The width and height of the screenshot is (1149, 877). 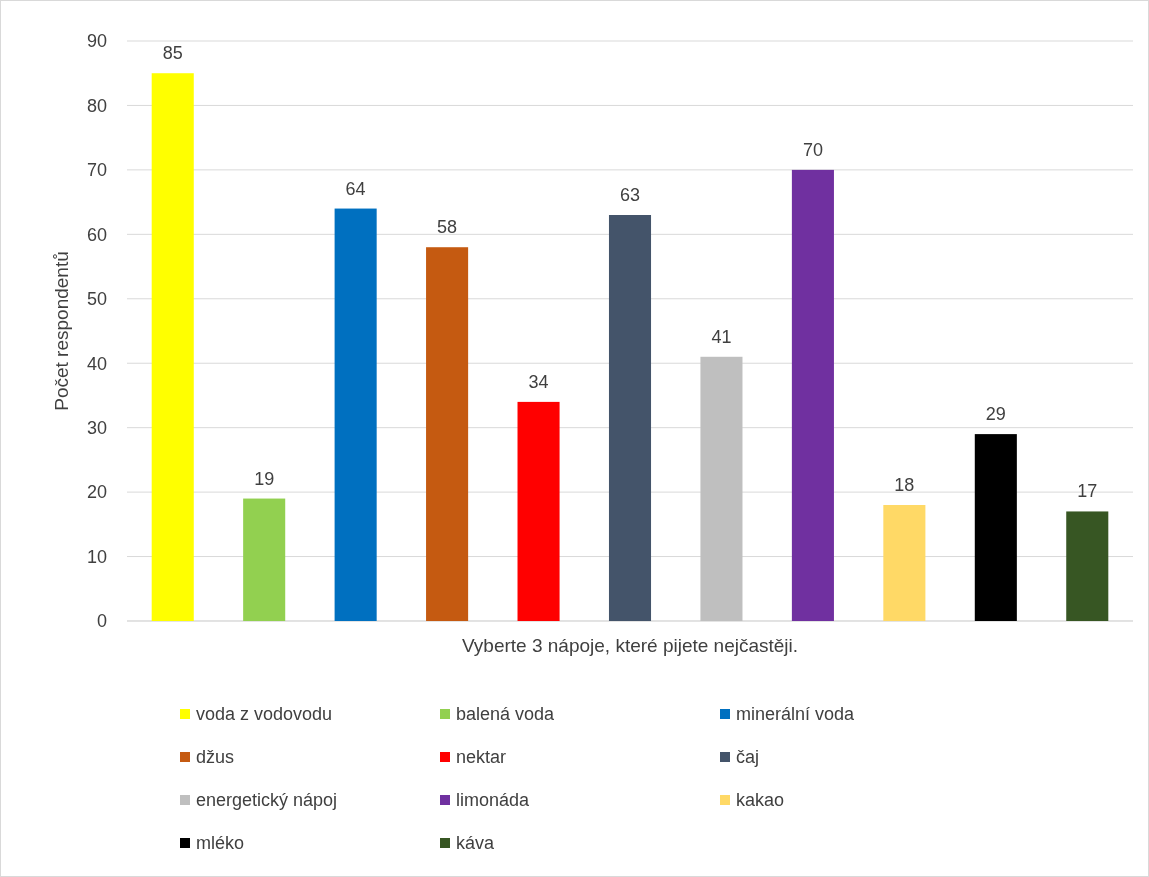 What do you see at coordinates (447, 227) in the screenshot?
I see `data-label: 58` at bounding box center [447, 227].